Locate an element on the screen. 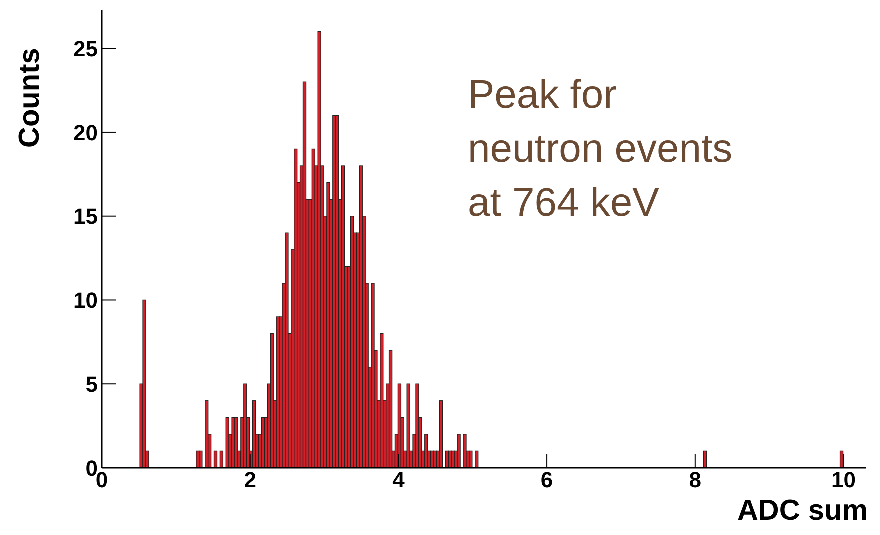 The width and height of the screenshot is (880, 535). y-tick-label: 10 is located at coordinates (86, 301).